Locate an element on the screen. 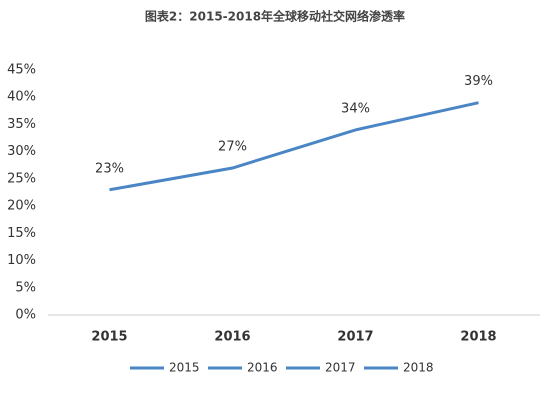 The width and height of the screenshot is (550, 404). legend-label: 2015 is located at coordinates (184, 368).